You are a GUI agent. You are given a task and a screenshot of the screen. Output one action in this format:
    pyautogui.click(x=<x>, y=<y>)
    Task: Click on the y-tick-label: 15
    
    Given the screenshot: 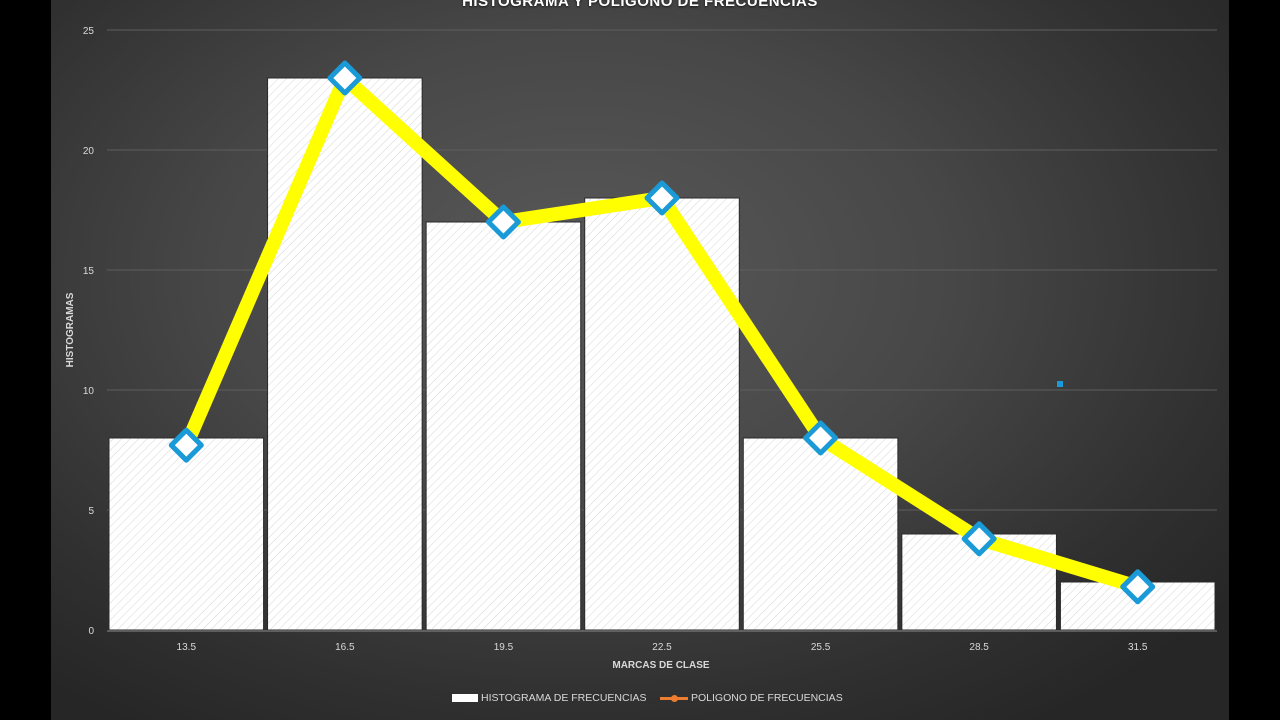 What is the action you would take?
    pyautogui.click(x=89, y=271)
    